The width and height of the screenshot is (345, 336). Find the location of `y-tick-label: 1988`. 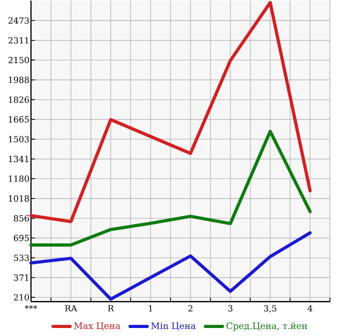

y-tick-label: 1988 is located at coordinates (18, 80).